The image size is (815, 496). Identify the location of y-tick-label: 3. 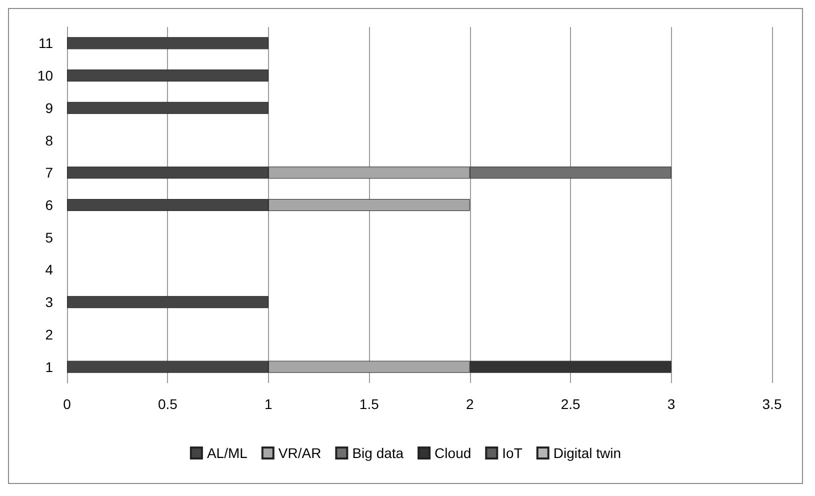
(49, 302).